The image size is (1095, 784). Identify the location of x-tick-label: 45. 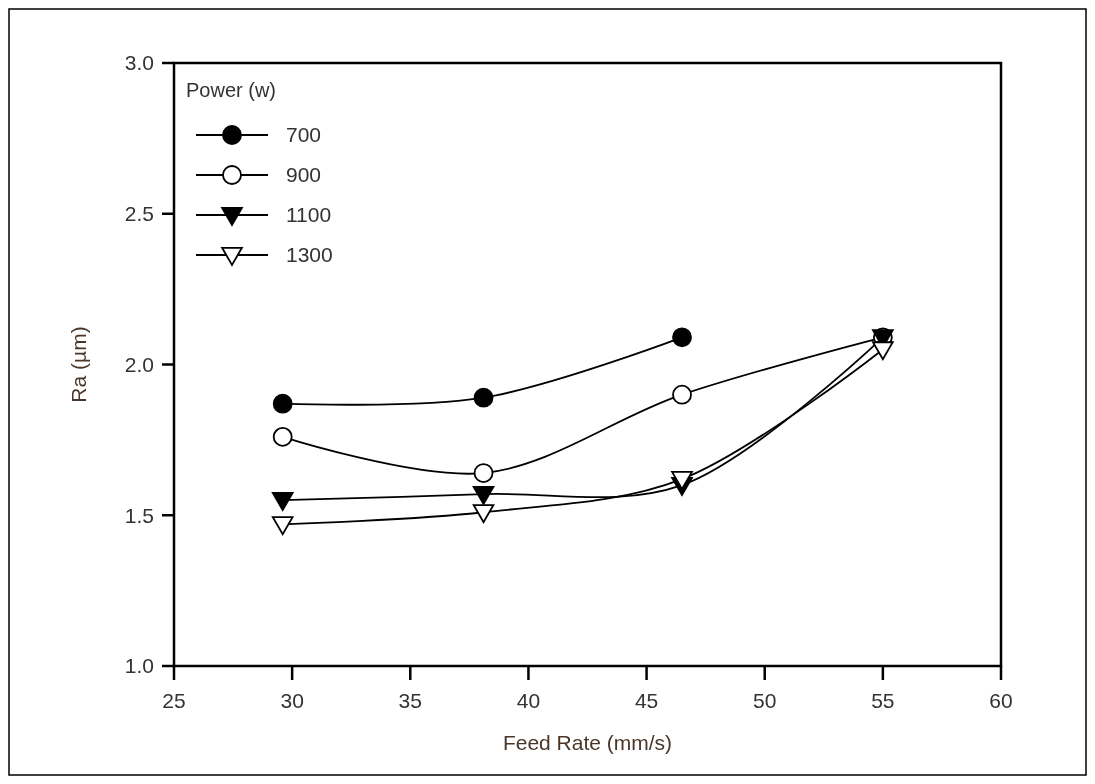
(646, 700).